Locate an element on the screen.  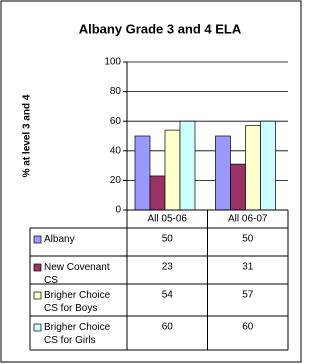
legend-label: Albany is located at coordinates (59, 239).